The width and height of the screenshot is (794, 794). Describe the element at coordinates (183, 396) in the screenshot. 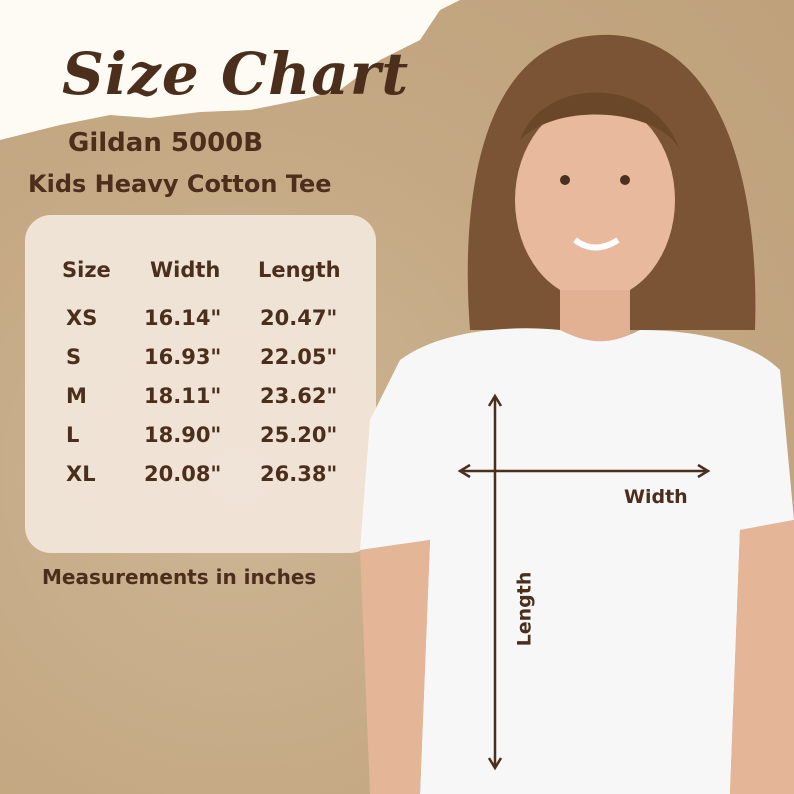

I see `table-cell: 18.11"` at that location.